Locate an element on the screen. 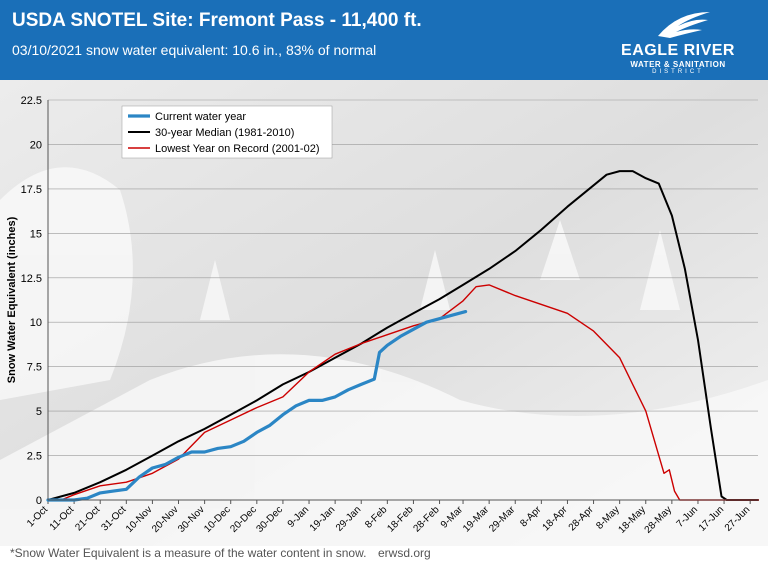 The height and width of the screenshot is (568, 768). district-logo: EAGLE RIVER WATER & SANITATION DISTRICT is located at coordinates (678, 41).